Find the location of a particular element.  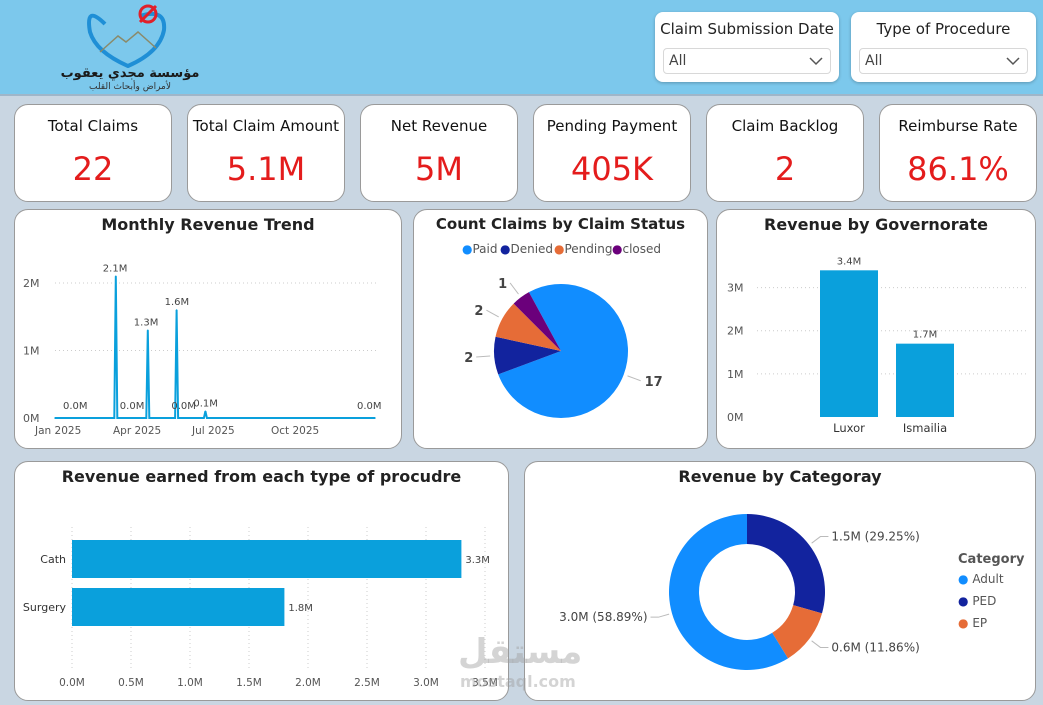

category-legend-title: Category is located at coordinates (991, 559).